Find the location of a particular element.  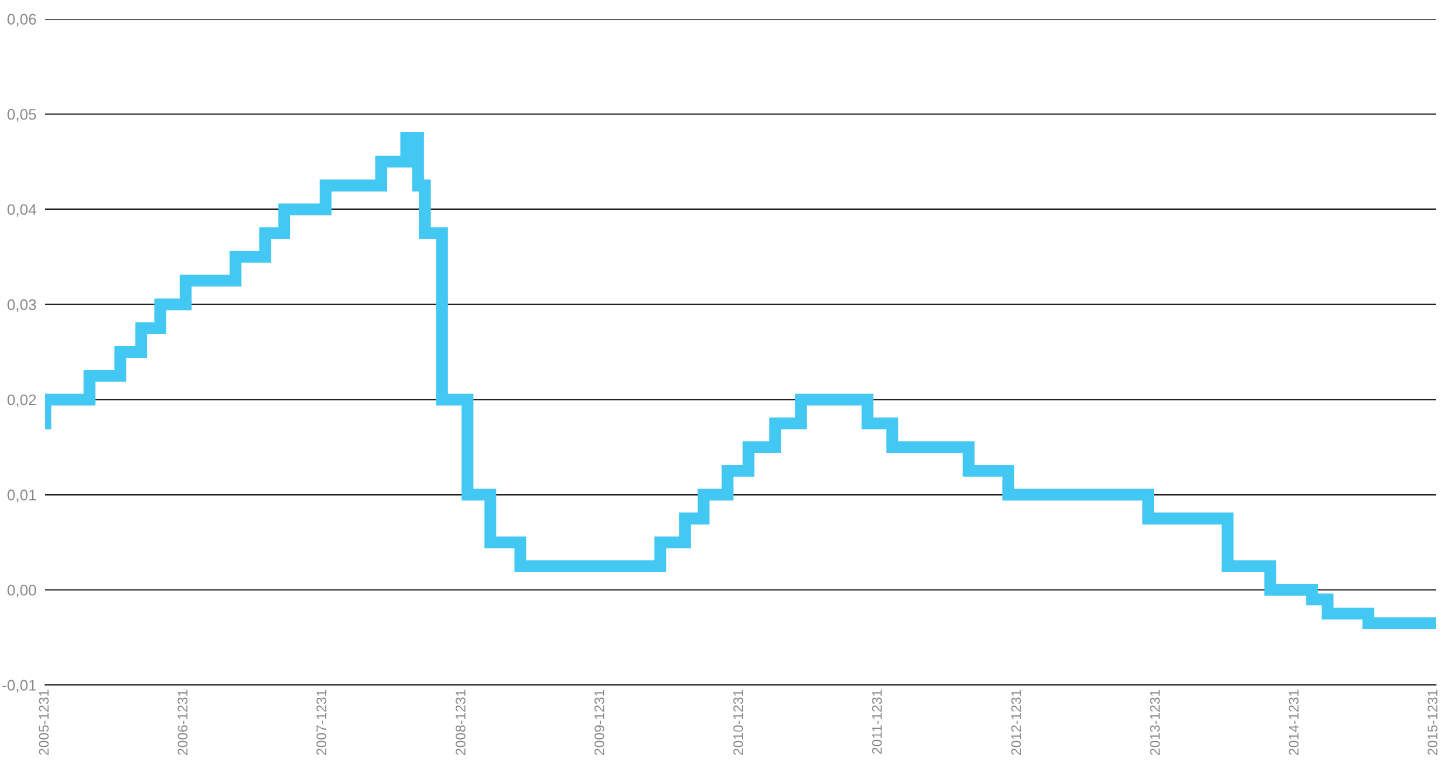

x-tick-label: 2011-1231 is located at coordinates (877, 721).